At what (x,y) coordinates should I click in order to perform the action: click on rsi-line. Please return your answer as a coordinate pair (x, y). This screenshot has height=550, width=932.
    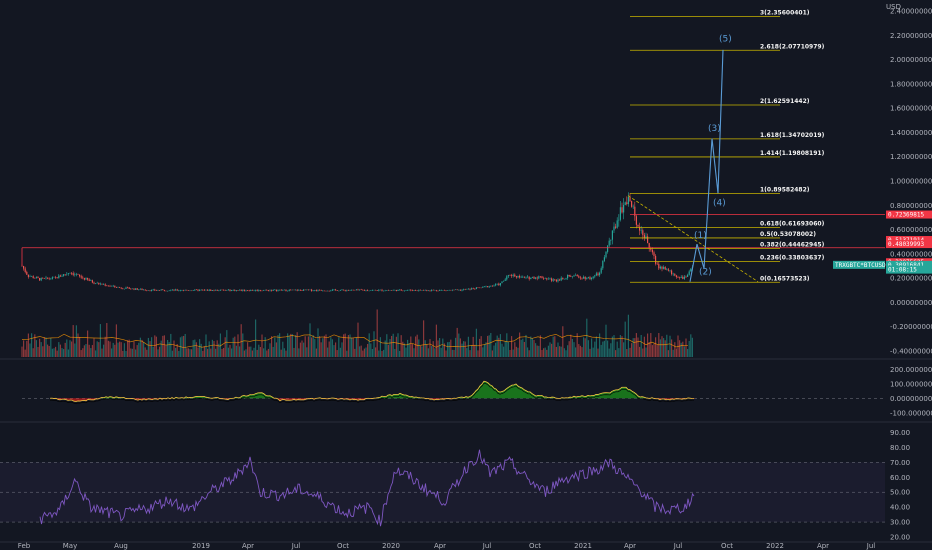
    Looking at the image, I should click on (367, 488).